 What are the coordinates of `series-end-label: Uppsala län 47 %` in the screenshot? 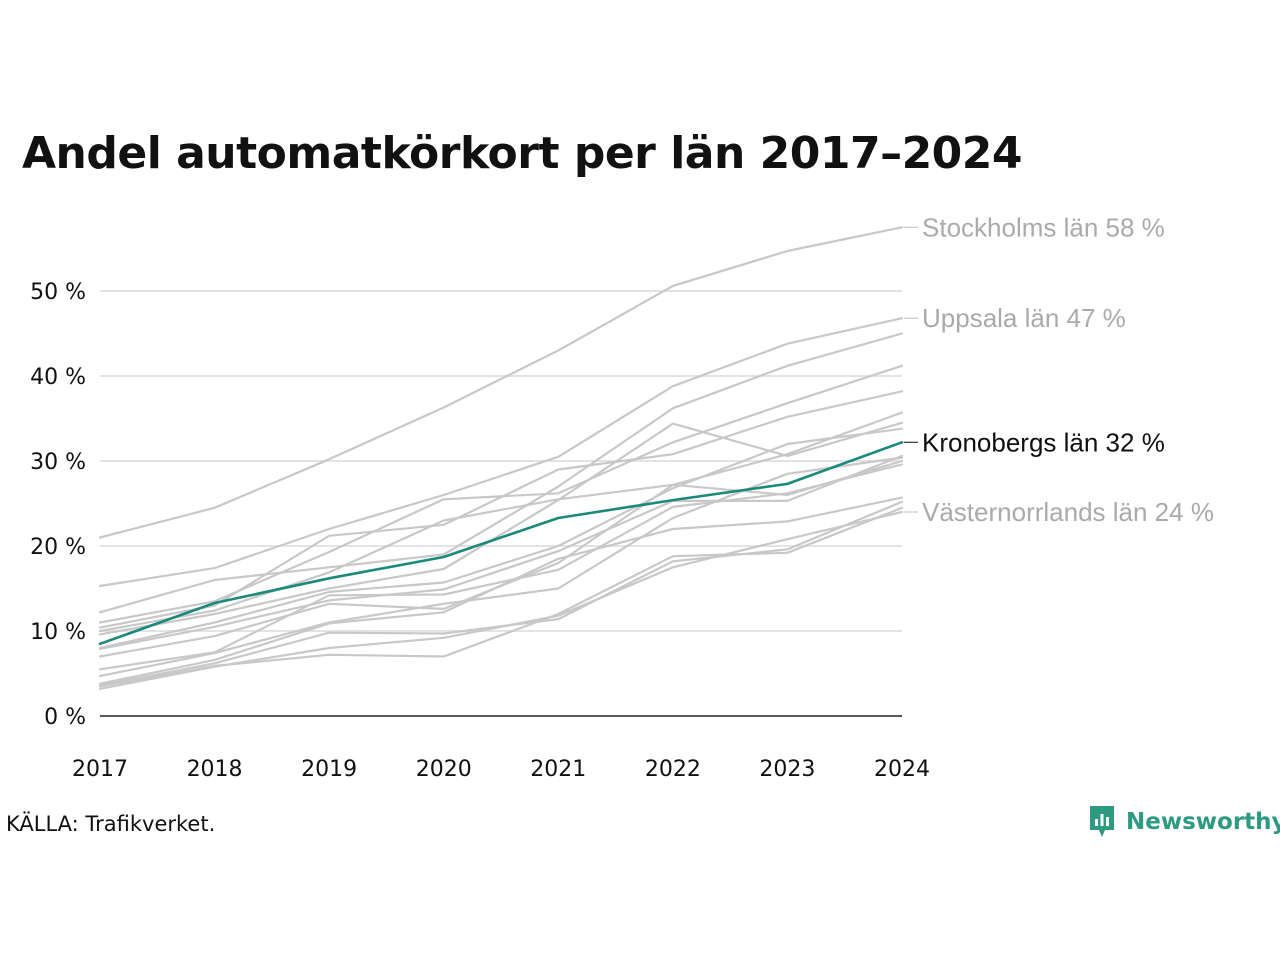 It's located at (1024, 318).